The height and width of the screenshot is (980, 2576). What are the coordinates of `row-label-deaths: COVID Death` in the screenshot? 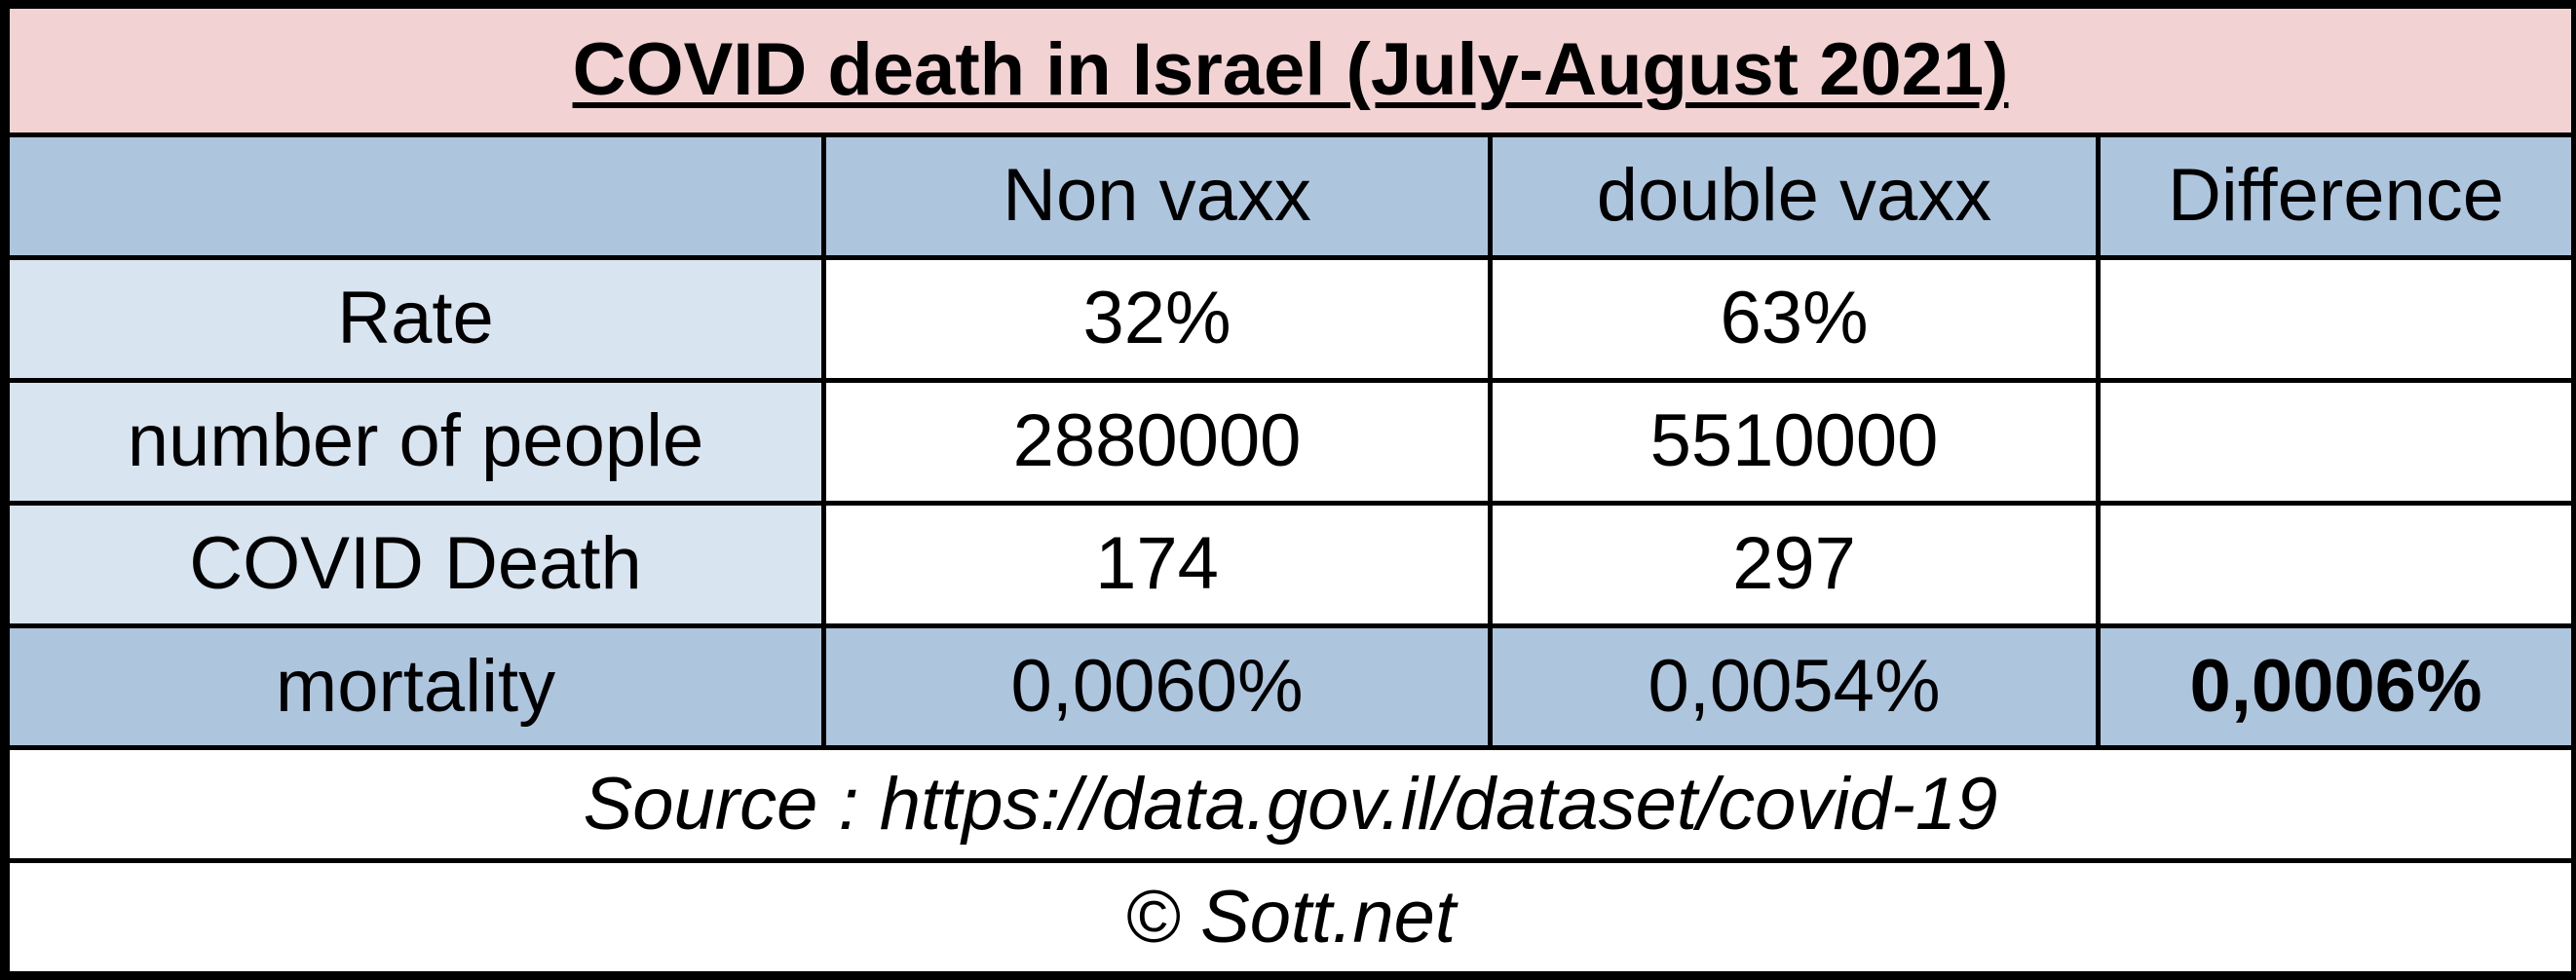 It's located at (415, 564).